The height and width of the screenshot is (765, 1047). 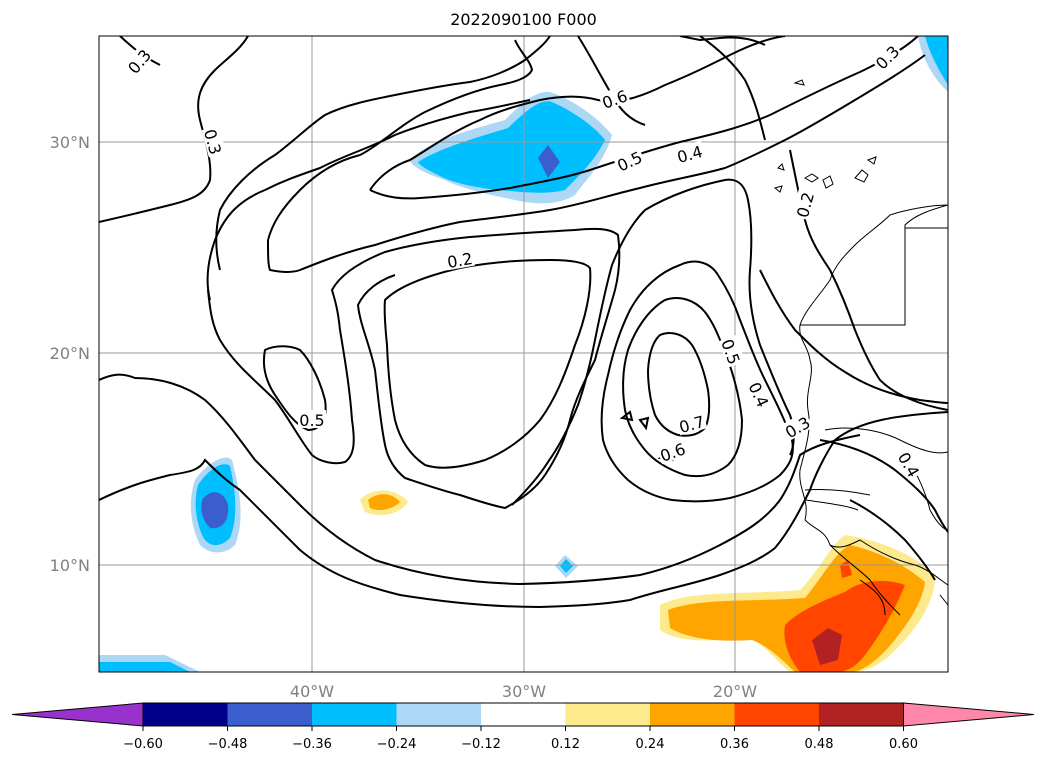 What do you see at coordinates (312, 691) in the screenshot?
I see `lon-label-40w: 40°W` at bounding box center [312, 691].